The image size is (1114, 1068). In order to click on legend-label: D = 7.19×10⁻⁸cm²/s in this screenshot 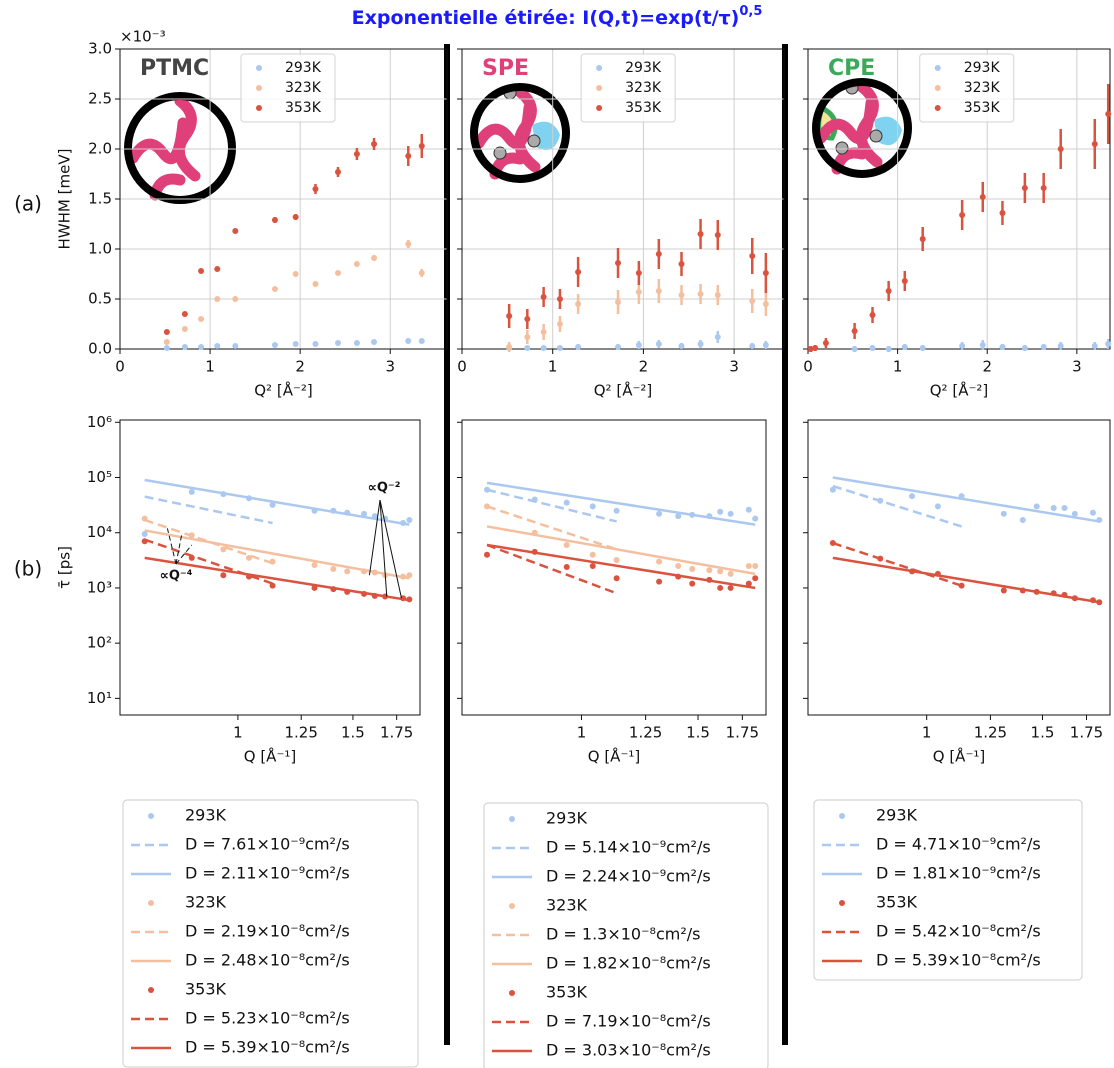, I will do `click(628, 1021)`.